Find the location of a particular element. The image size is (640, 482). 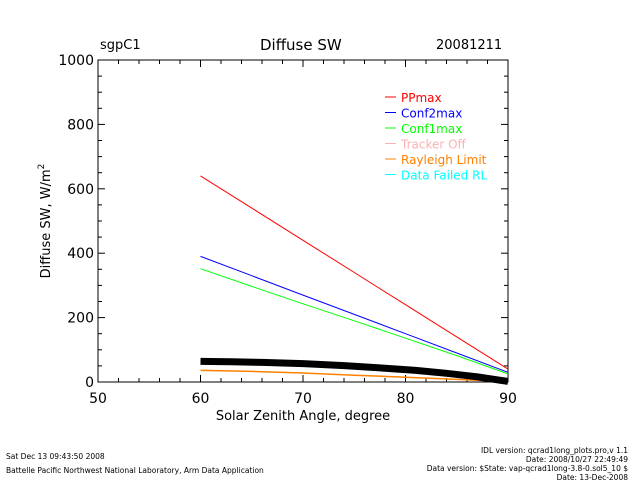

y-tick-label: 200 is located at coordinates (80, 319).